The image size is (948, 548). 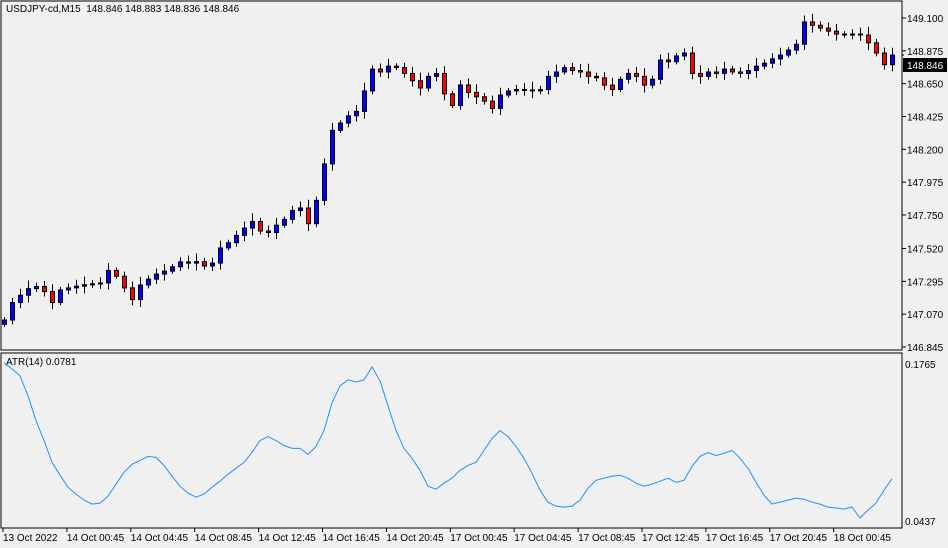 I want to click on price-tick-label: 148.875, so click(x=925, y=52).